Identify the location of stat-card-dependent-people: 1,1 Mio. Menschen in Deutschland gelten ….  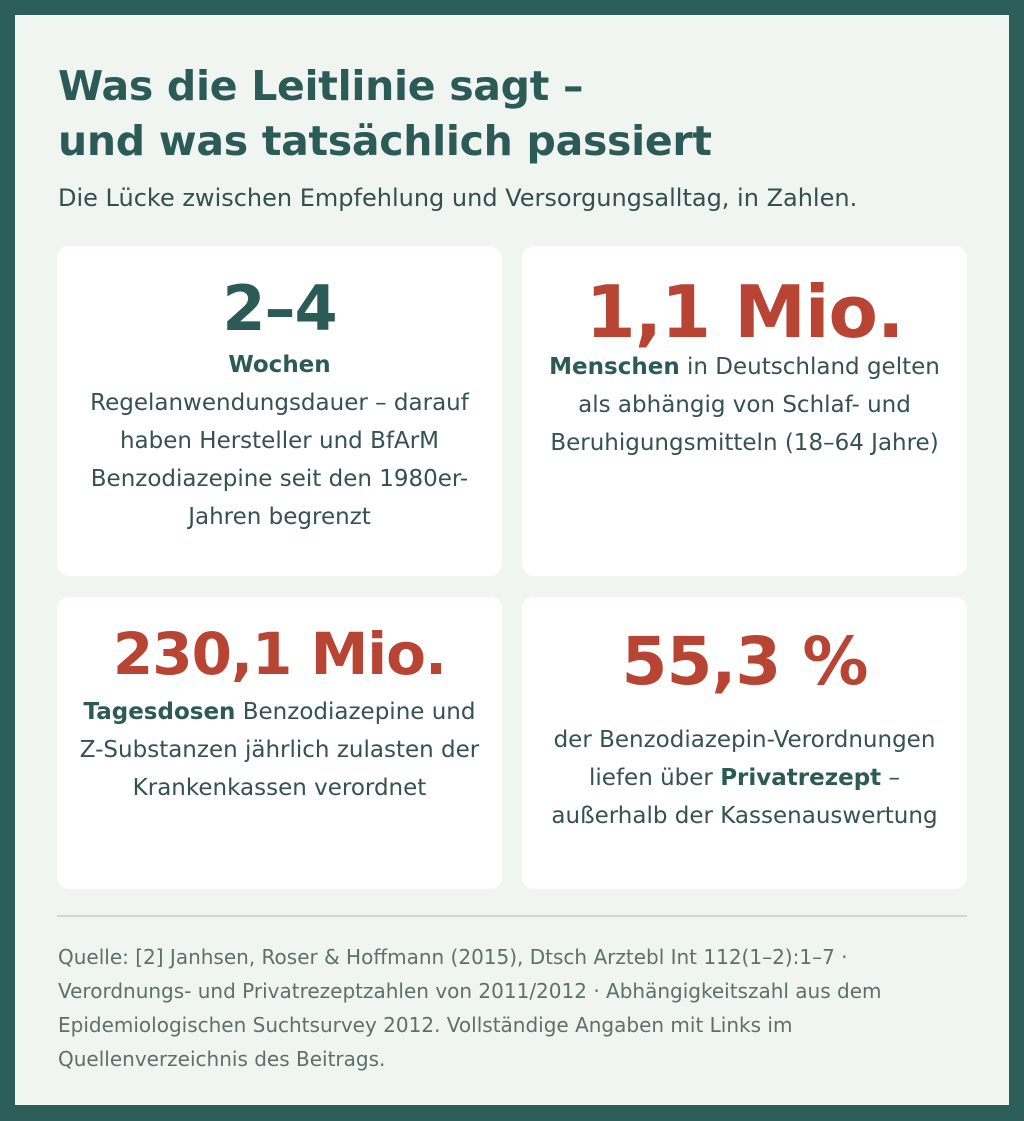
(744, 411).